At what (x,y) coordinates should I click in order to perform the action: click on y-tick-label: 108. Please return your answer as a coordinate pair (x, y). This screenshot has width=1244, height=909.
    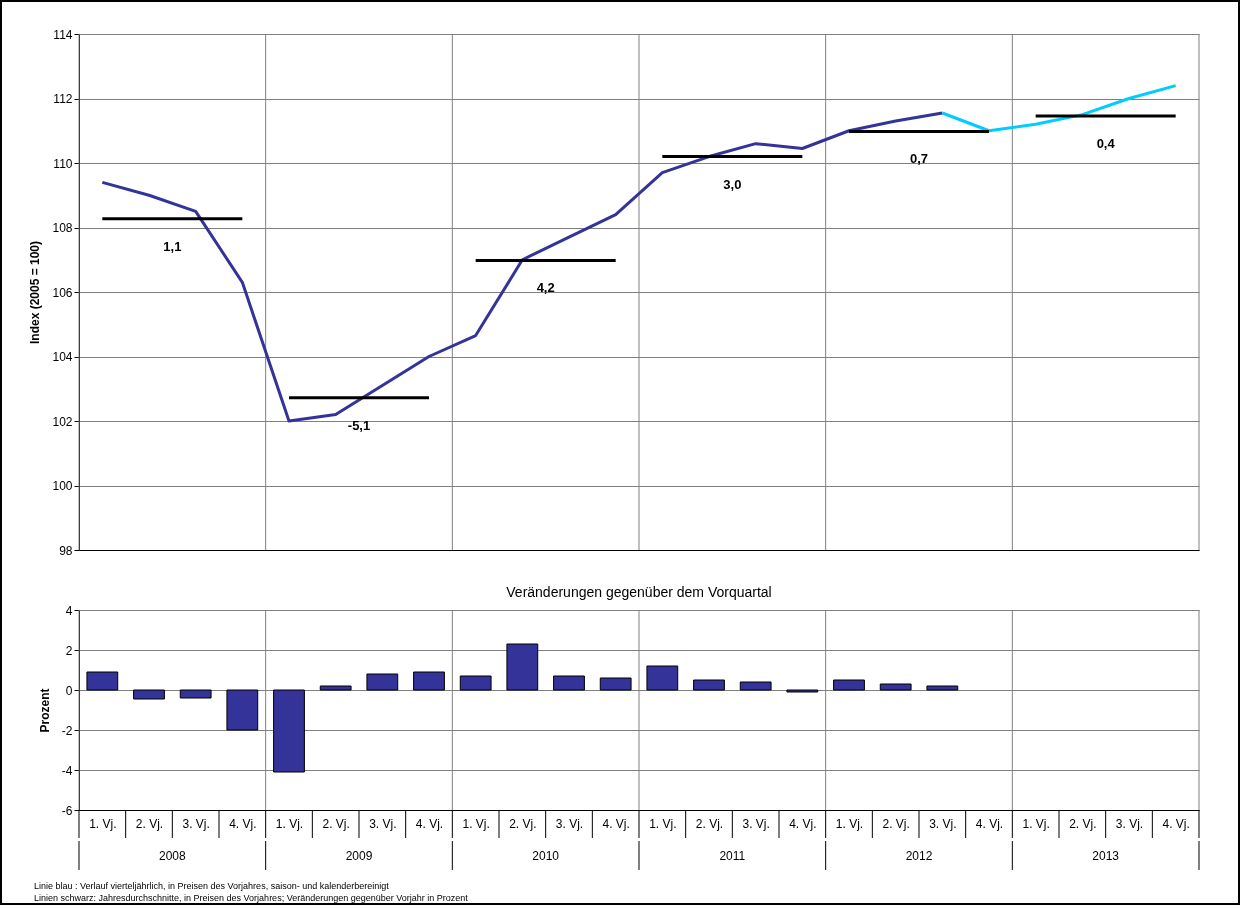
    Looking at the image, I should click on (62, 228).